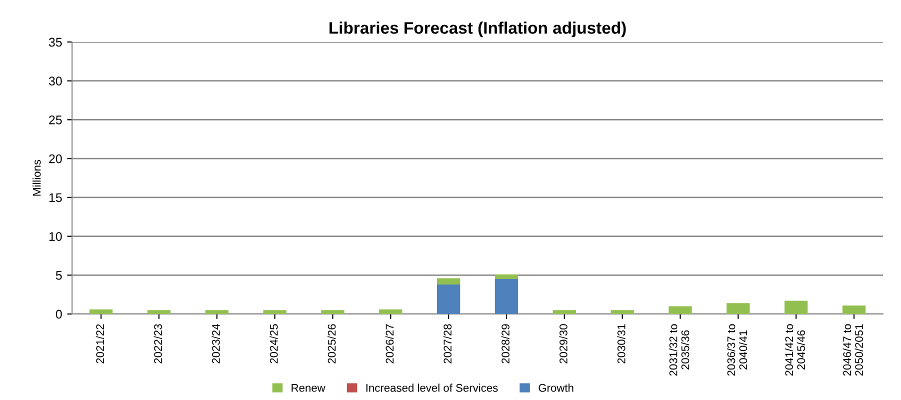 Image resolution: width=901 pixels, height=400 pixels. What do you see at coordinates (55, 81) in the screenshot?
I see `y-tick-label: 30` at bounding box center [55, 81].